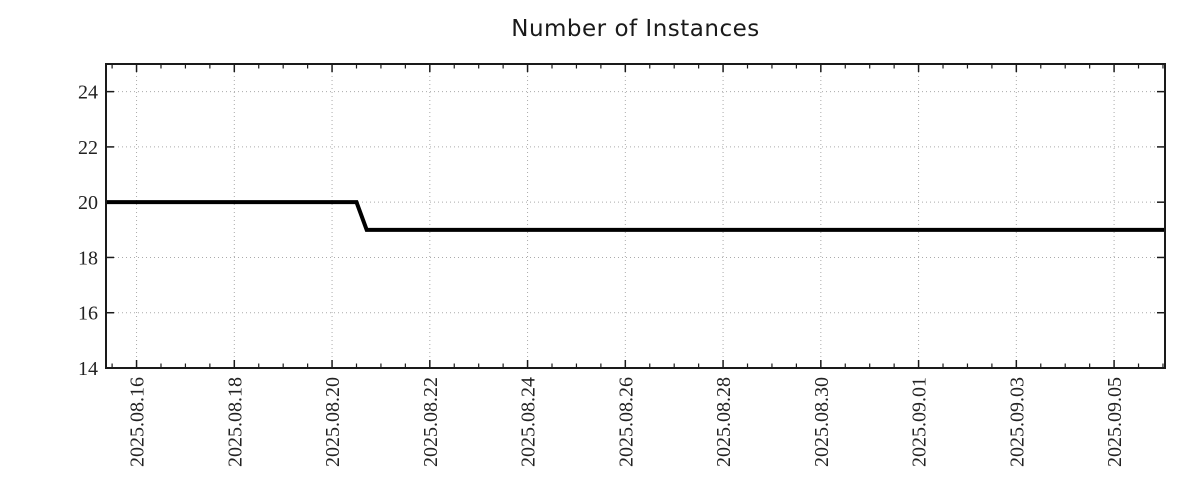 This screenshot has height=500, width=1200. What do you see at coordinates (635, 29) in the screenshot?
I see `chart-title: Number of Instances` at bounding box center [635, 29].